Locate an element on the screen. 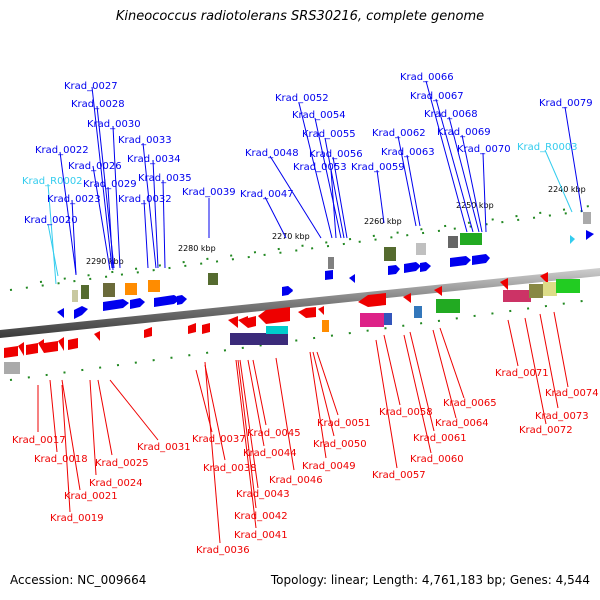 This screenshot has height=600, width=600. reverse-gene-label: Krad_0038 is located at coordinates (230, 468).